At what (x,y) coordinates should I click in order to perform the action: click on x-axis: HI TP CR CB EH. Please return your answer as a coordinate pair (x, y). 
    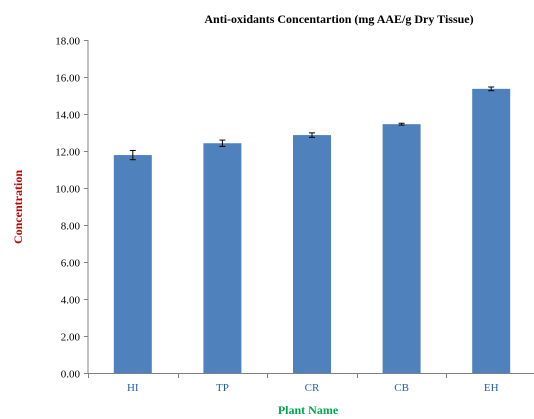
    Looking at the image, I should click on (311, 383).